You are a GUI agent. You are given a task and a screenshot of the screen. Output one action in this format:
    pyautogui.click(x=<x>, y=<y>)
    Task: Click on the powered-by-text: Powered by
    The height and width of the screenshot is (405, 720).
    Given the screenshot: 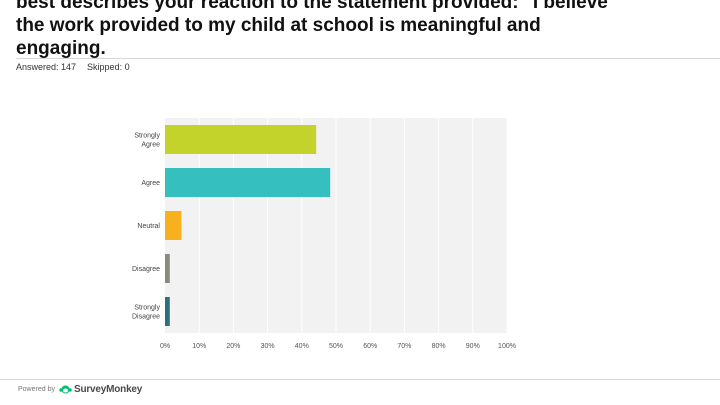 What is the action you would take?
    pyautogui.click(x=36, y=389)
    